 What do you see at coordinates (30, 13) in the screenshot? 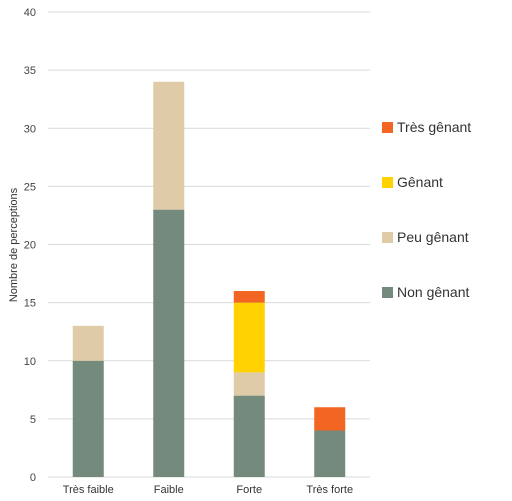
I see `y-tick-label: 40` at bounding box center [30, 13].